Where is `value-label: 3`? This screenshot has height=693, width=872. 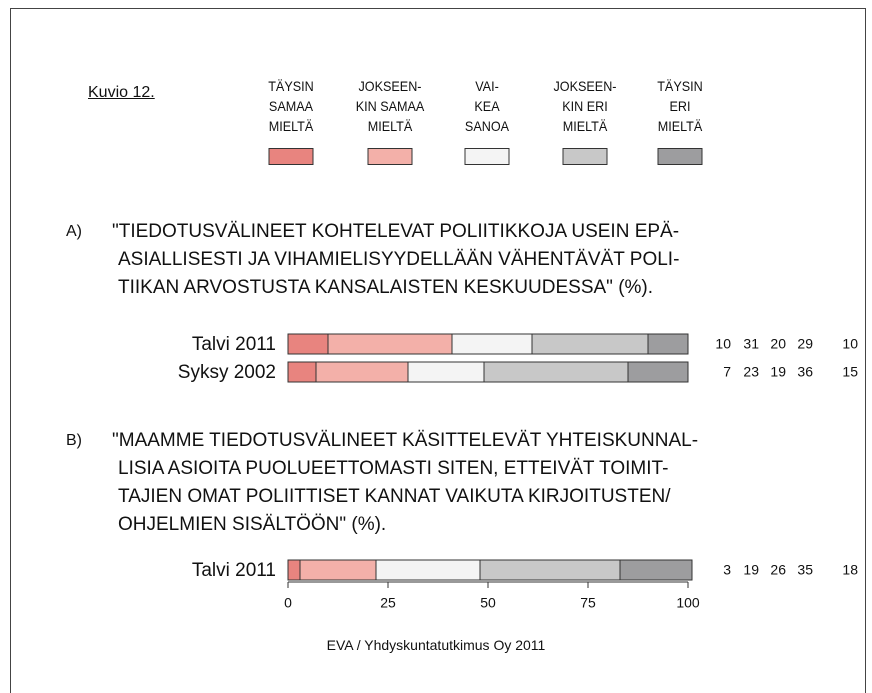
value-label: 3 is located at coordinates (727, 570).